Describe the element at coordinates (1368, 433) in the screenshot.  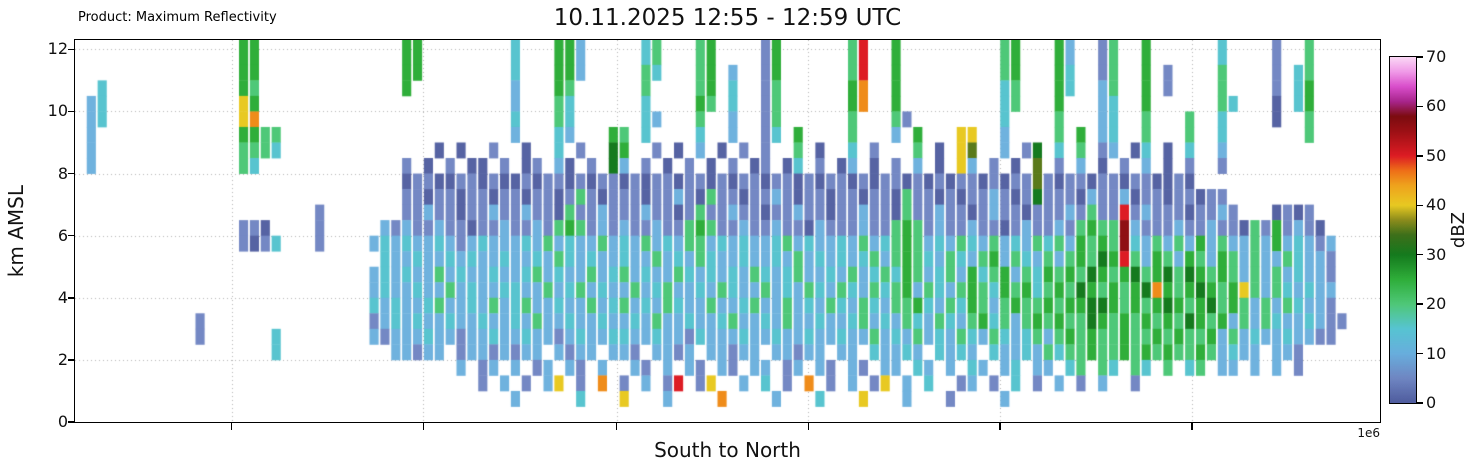
I see `x-axis-offset-label: 1e6` at that location.